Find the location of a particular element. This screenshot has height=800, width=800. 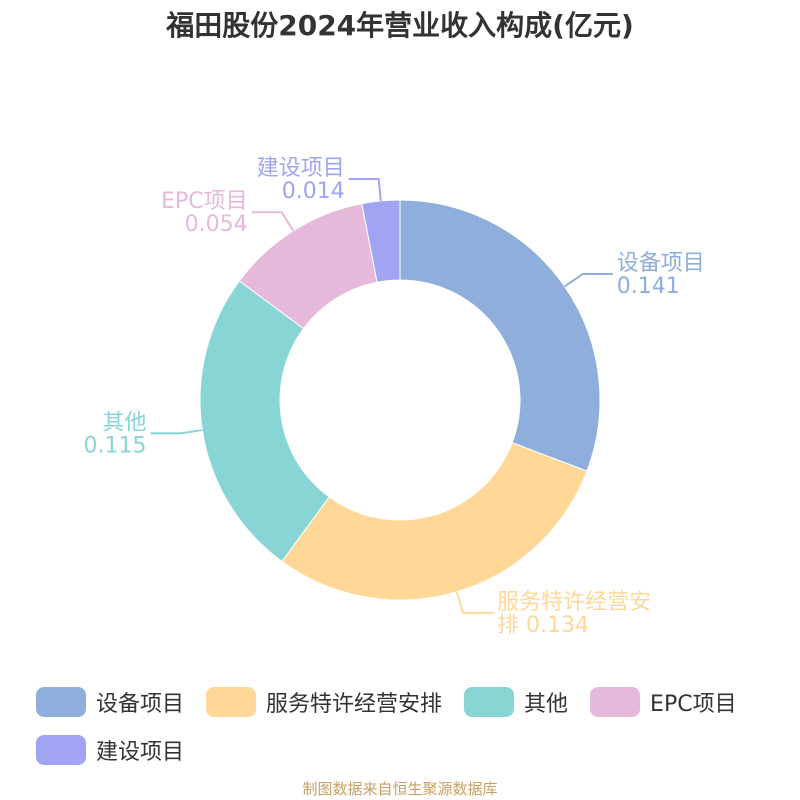

slice-label-2: 其他 0.115 is located at coordinates (115, 434).